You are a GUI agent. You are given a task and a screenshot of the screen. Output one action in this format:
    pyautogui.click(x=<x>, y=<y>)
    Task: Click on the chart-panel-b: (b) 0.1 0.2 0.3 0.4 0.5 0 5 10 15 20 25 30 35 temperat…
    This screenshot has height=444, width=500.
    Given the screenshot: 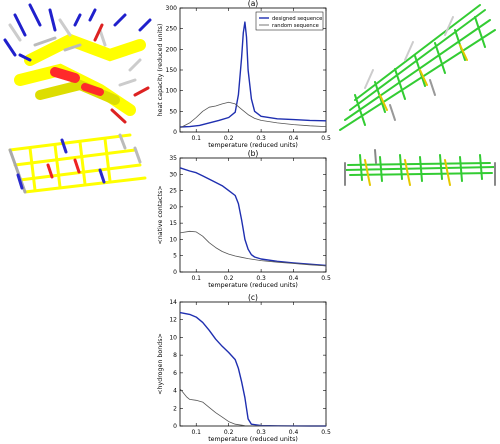 What is the action you would take?
    pyautogui.click(x=244, y=219)
    